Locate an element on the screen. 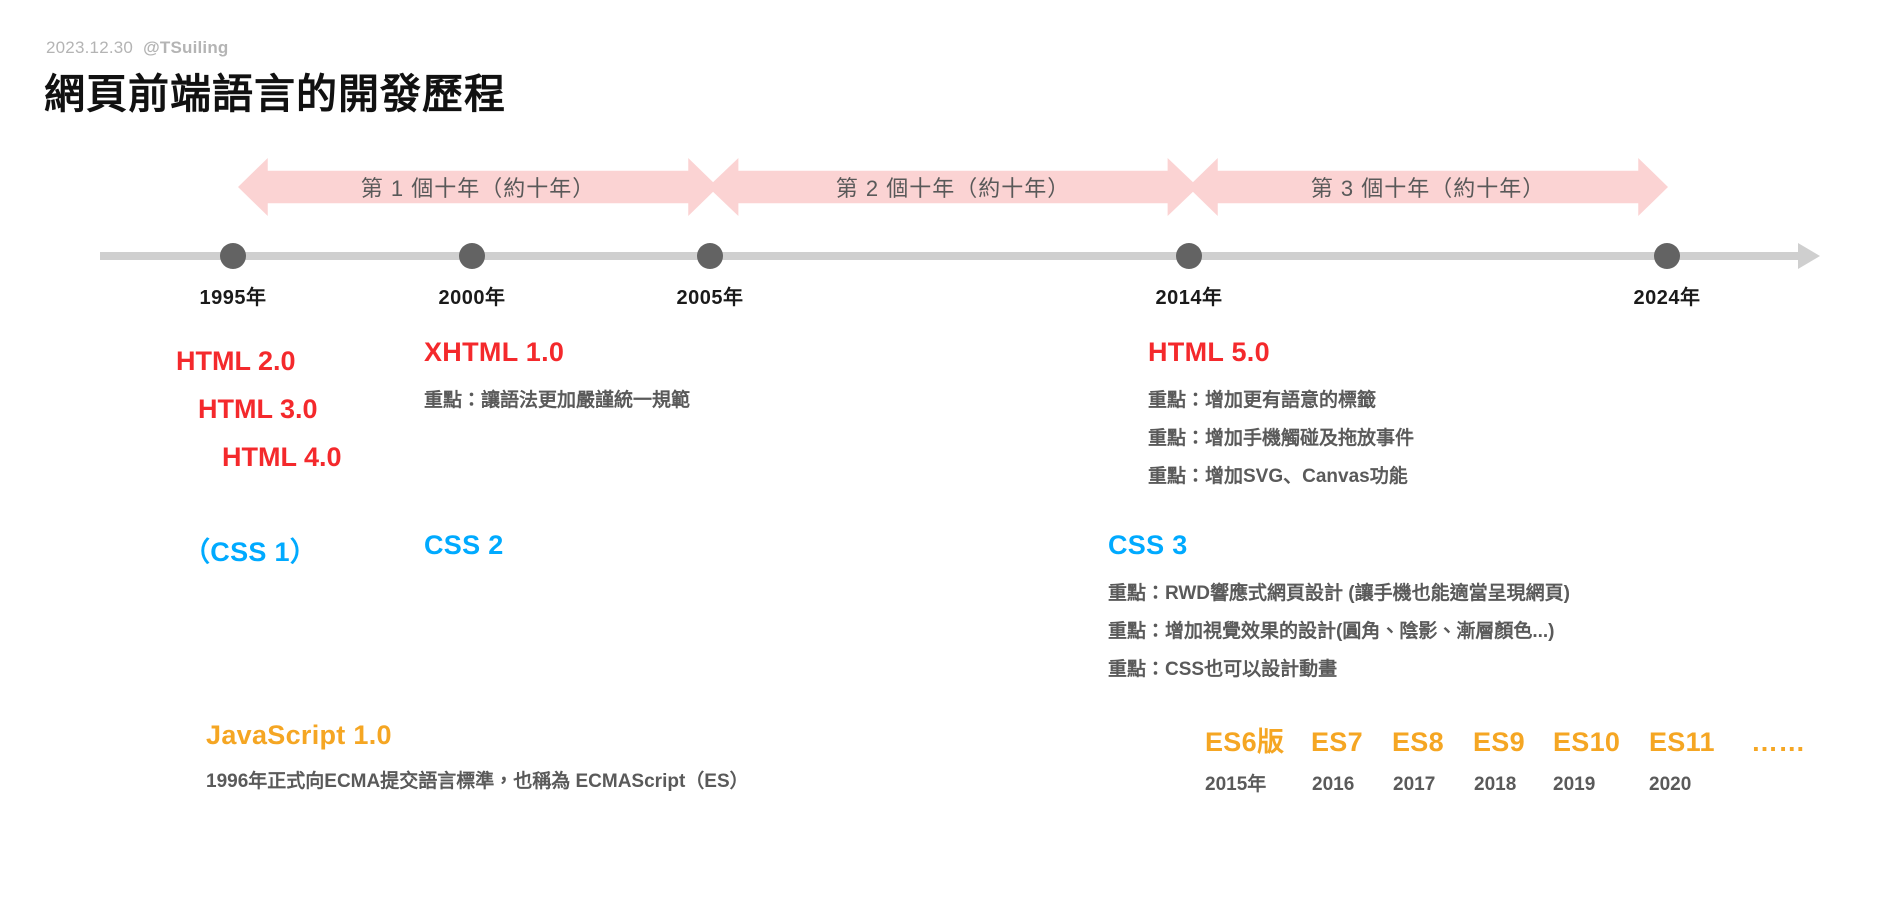  xhtml-note: 重點：讓語法更加嚴謹統一規範 is located at coordinates (557, 400).